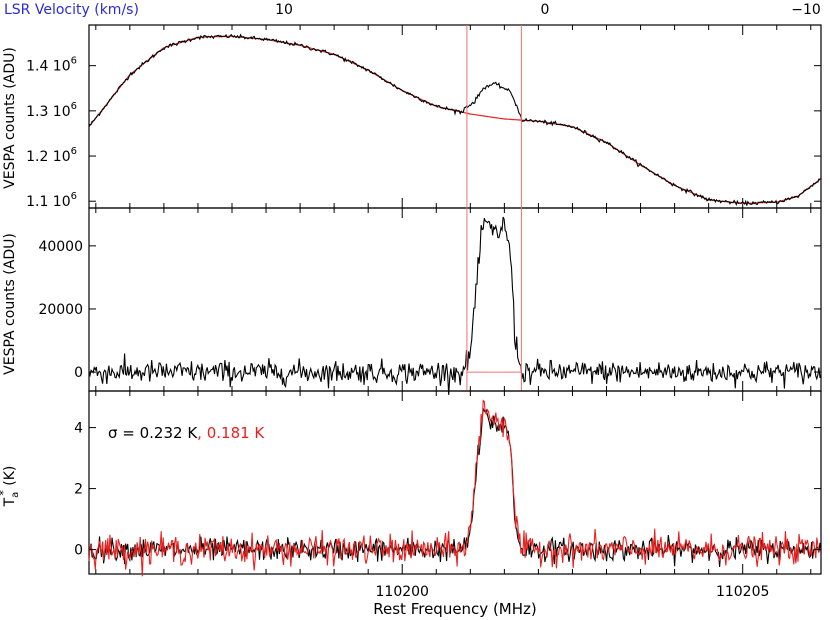 This screenshot has width=830, height=620. What do you see at coordinates (71, 10) in the screenshot?
I see `top-axis-label: LSR Velocity (km/s)` at bounding box center [71, 10].